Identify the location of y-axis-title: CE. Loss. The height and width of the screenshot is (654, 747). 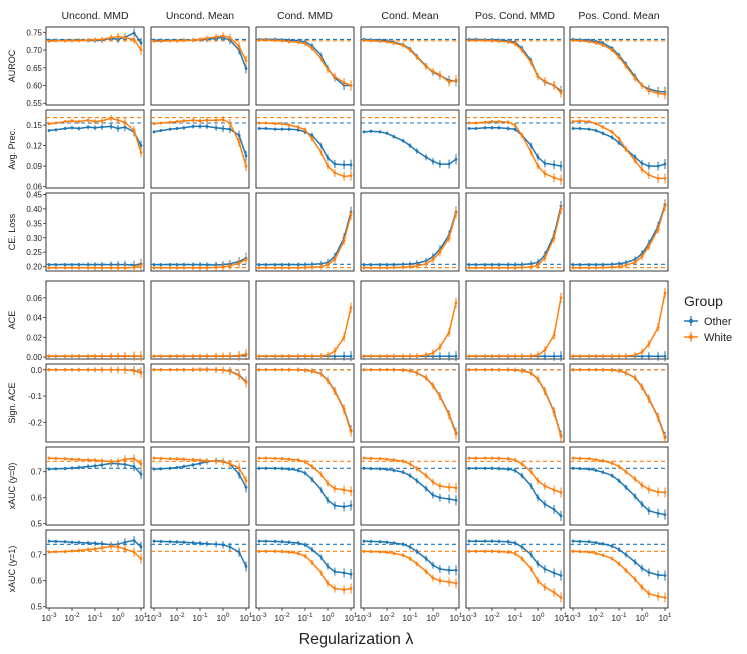
(12, 231).